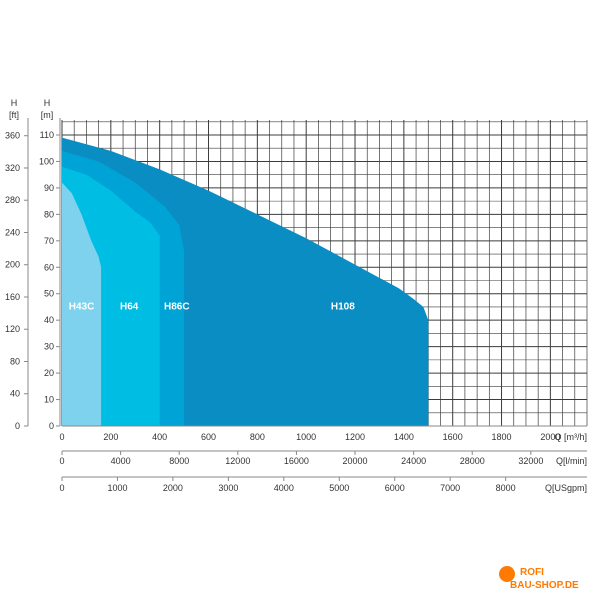 This screenshot has width=600, height=600. I want to click on y-axis-m-tick-label: 80, so click(49, 214).